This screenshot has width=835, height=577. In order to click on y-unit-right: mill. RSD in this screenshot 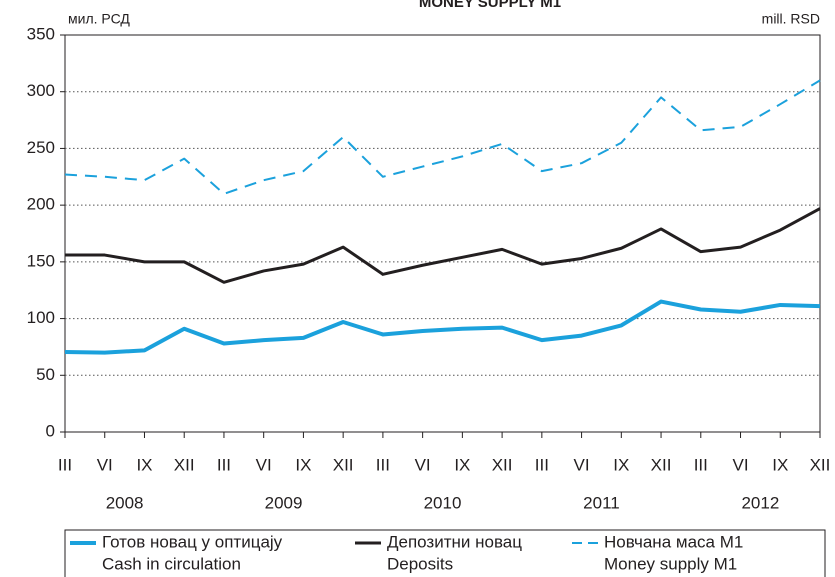, I will do `click(791, 19)`.